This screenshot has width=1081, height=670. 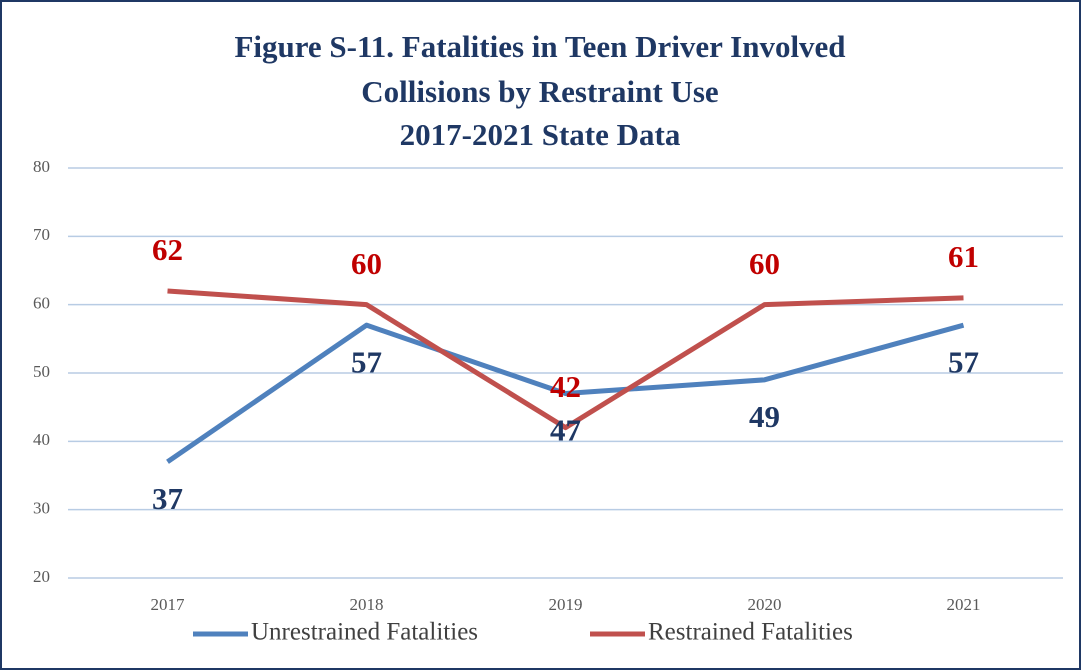 What do you see at coordinates (167, 498) in the screenshot?
I see `data-label: 37` at bounding box center [167, 498].